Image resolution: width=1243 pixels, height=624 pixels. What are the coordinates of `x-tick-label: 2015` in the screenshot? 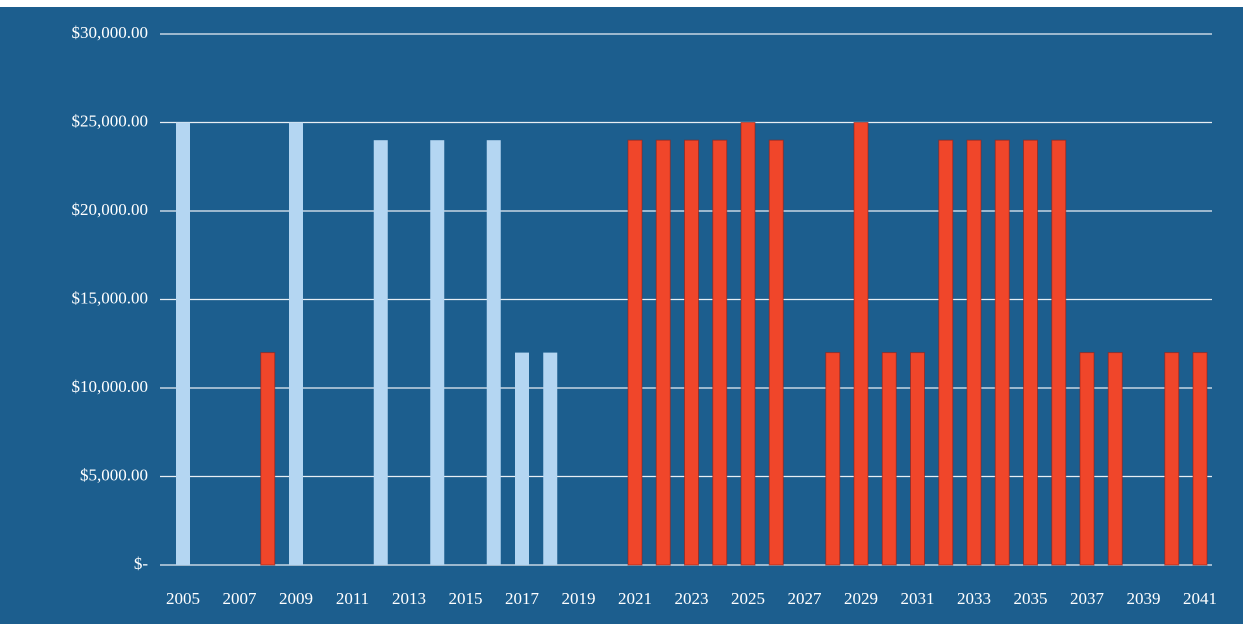 It's located at (466, 598).